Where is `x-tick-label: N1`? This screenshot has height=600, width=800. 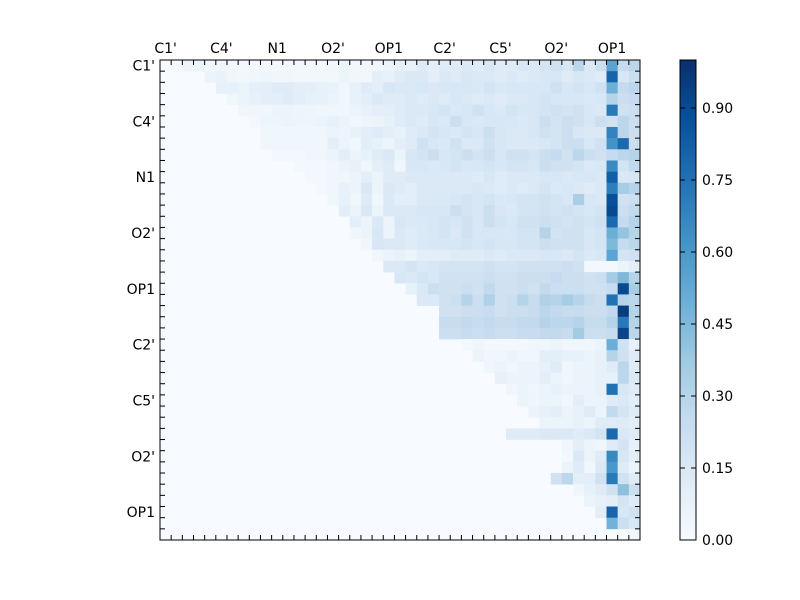
x-tick-label: N1 is located at coordinates (277, 49).